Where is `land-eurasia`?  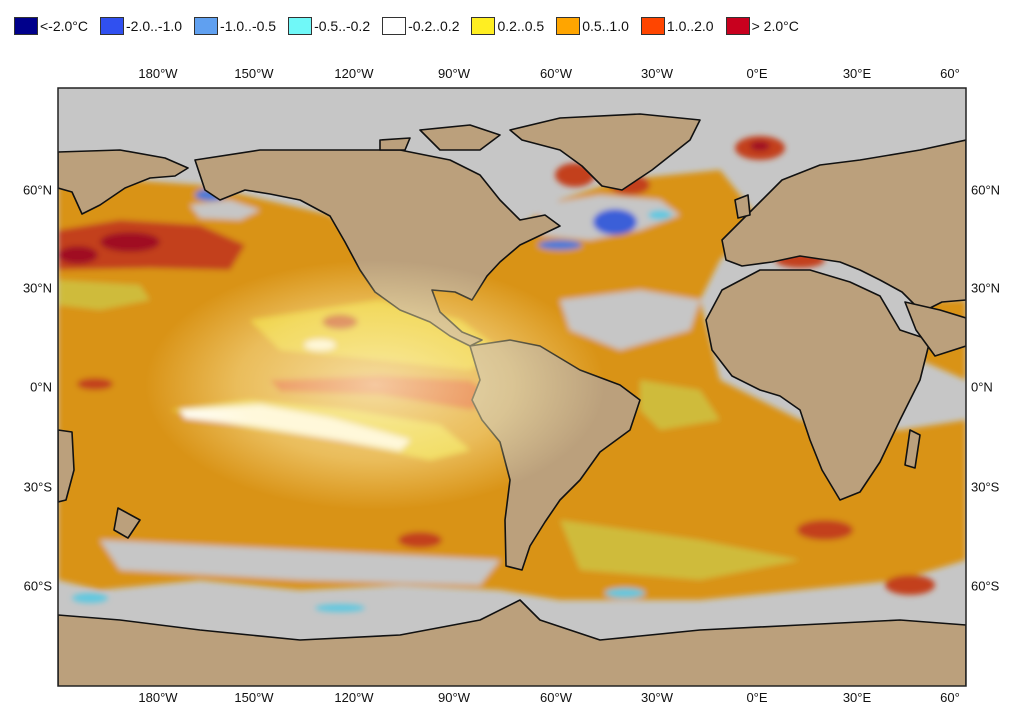
land-eurasia is located at coordinates (843, 226).